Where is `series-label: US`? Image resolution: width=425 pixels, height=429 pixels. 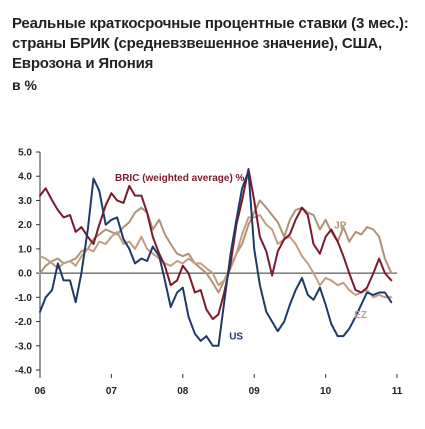
series-label: US is located at coordinates (236, 337).